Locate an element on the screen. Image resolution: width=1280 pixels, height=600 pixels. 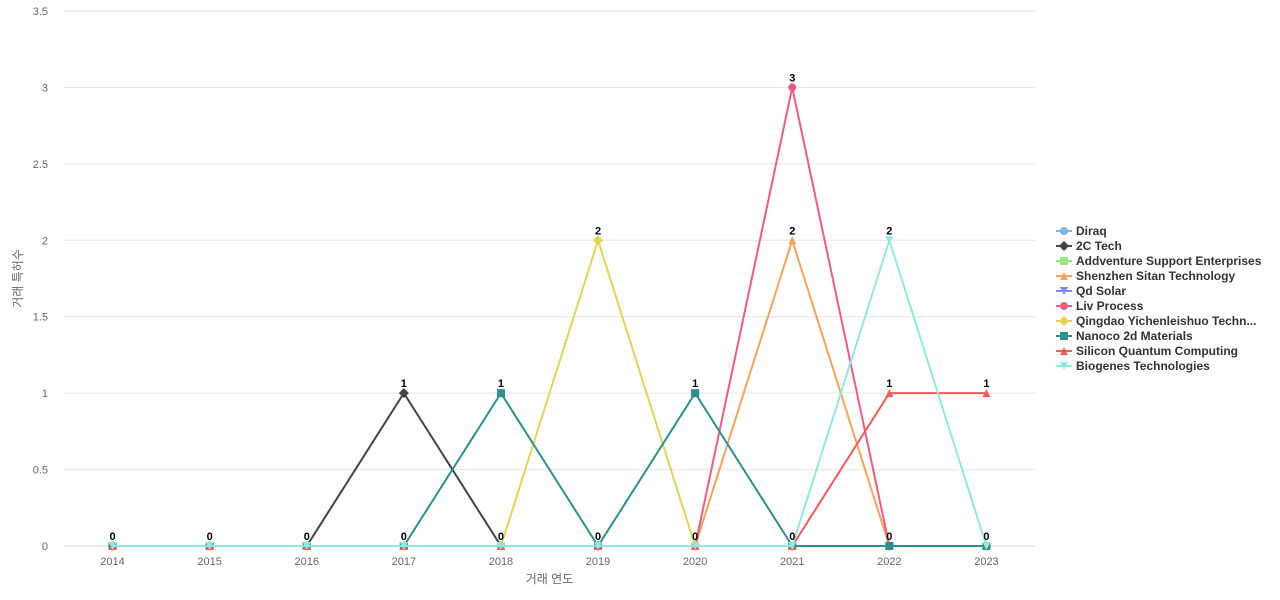
x-tick-label: 2017 is located at coordinates (404, 562).